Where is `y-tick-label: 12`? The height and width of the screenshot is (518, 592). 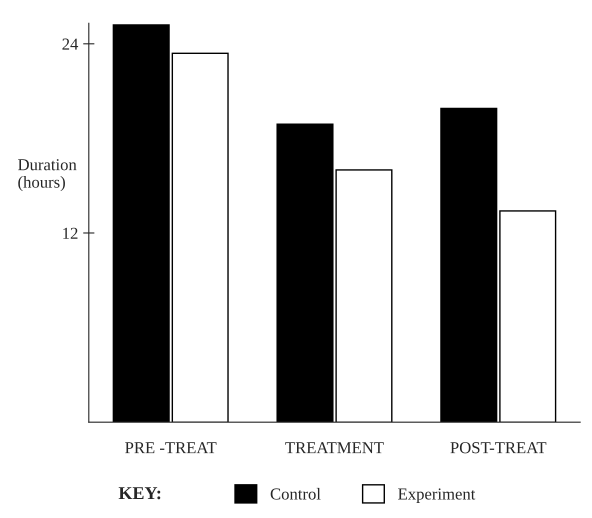 y-tick-label: 12 is located at coordinates (70, 233).